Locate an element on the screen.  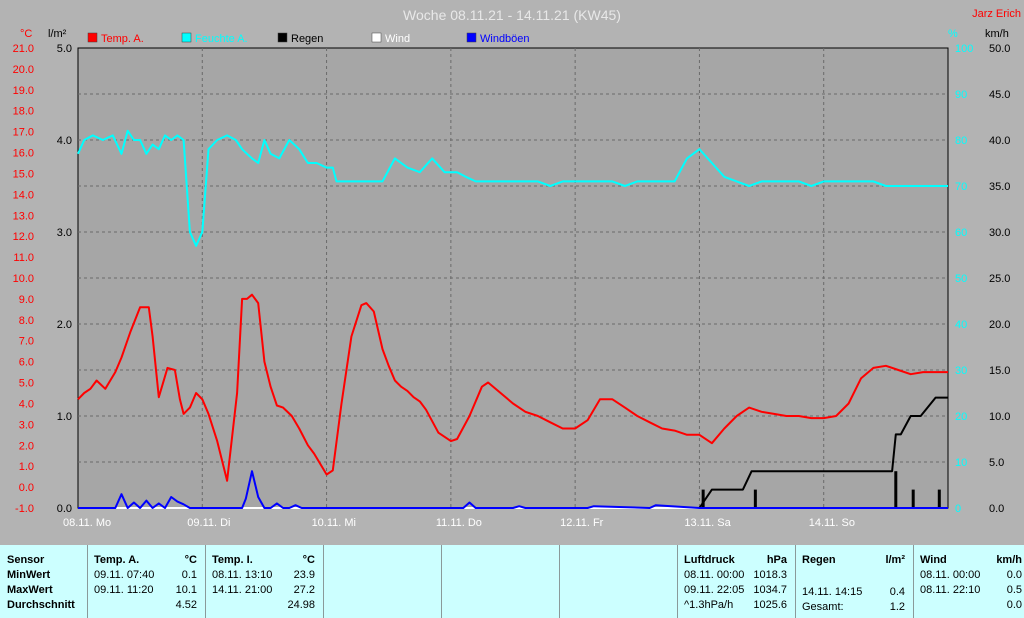
author-label: Jarz Erich is located at coordinates (996, 14).